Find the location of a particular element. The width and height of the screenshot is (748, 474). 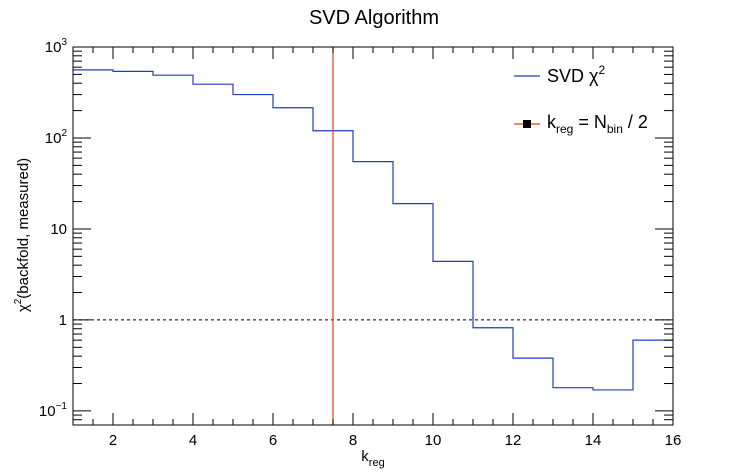

legend-label-kreg-nsub: bin is located at coordinates (615, 129).